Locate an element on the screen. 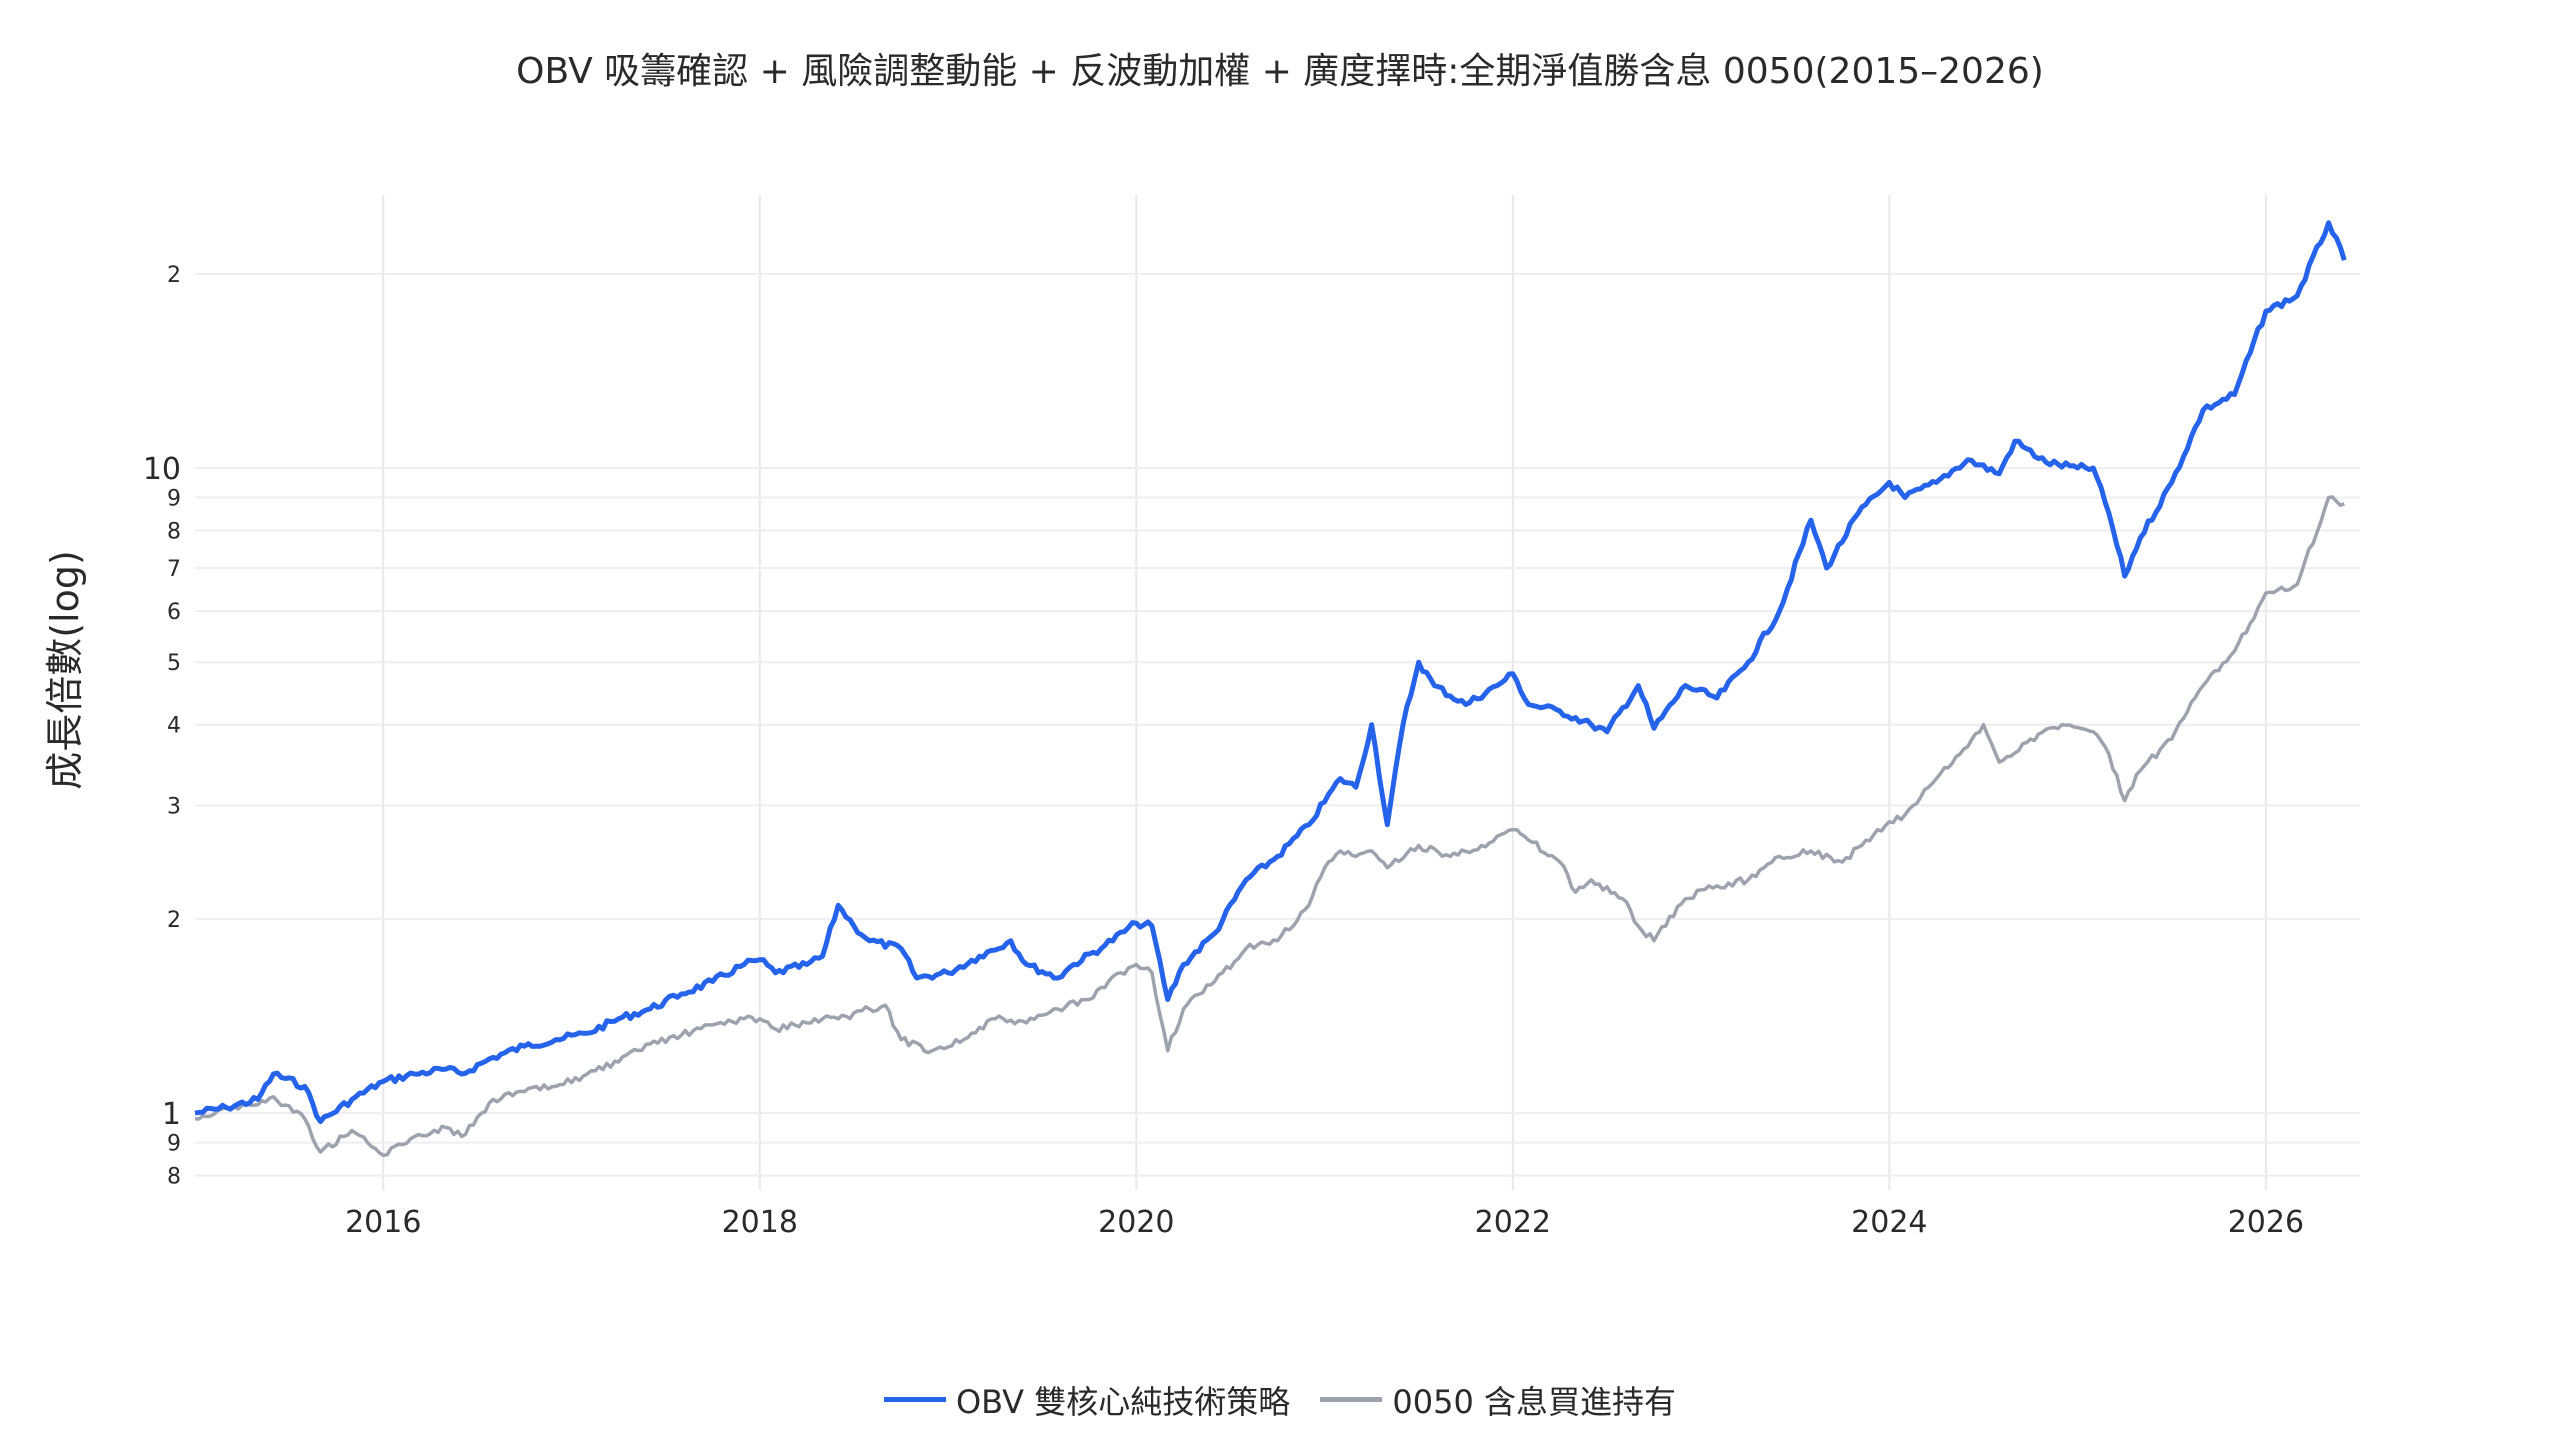 The height and width of the screenshot is (1440, 2560). y-tick-label-0.9: 9 is located at coordinates (174, 1144).